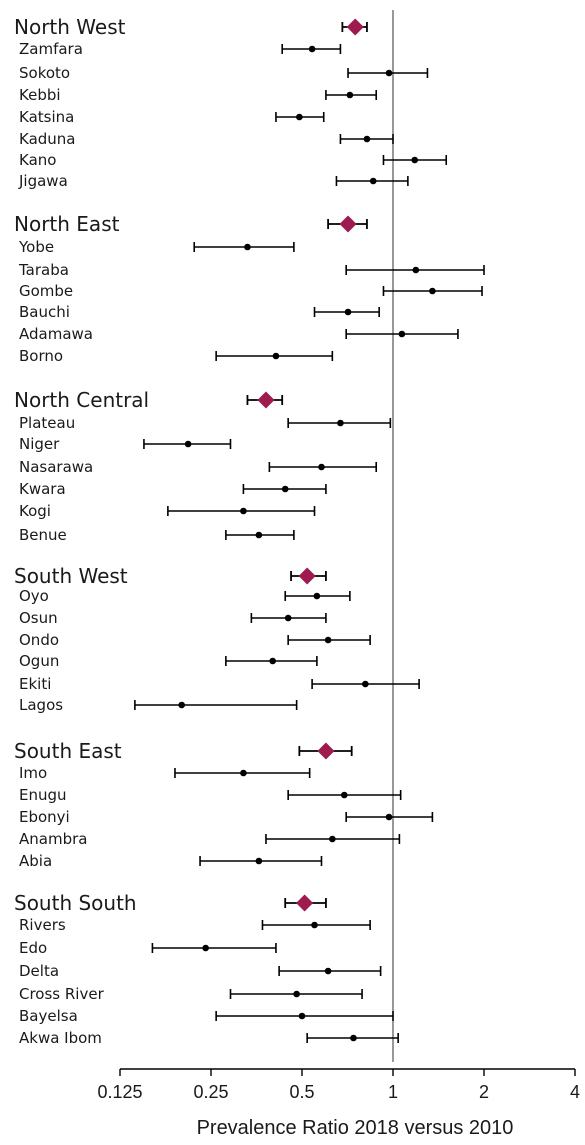 The image size is (585, 1145). What do you see at coordinates (71, 576) in the screenshot?
I see `region-label-south-west: South West` at bounding box center [71, 576].